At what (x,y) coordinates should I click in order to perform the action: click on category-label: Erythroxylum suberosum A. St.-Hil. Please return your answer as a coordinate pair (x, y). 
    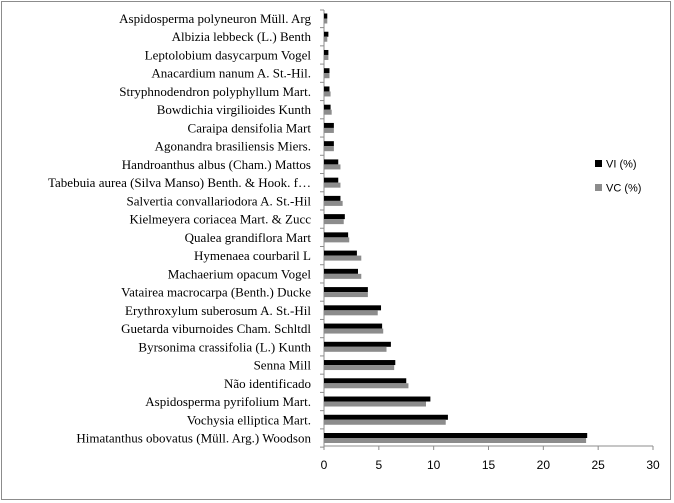
    Looking at the image, I should click on (218, 310).